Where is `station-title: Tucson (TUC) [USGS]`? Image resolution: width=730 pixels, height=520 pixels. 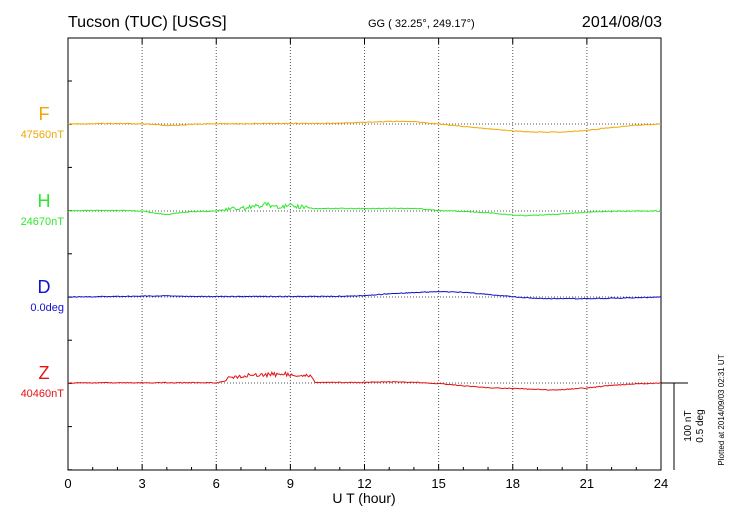 station-title: Tucson (TUC) [USGS] is located at coordinates (147, 22).